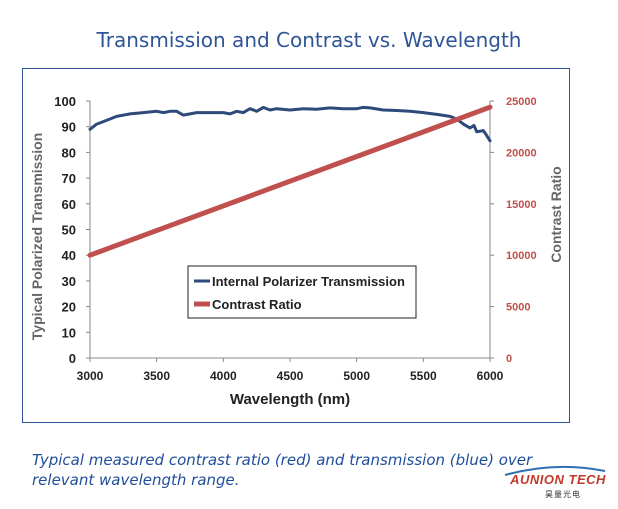 The width and height of the screenshot is (618, 509). I want to click on x-axis-label: Wavelength (nm), so click(290, 399).